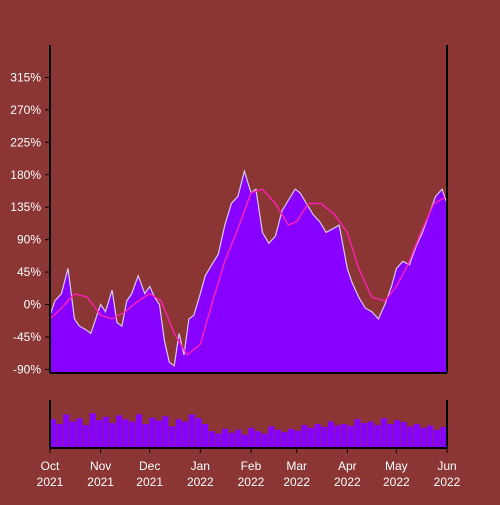 The height and width of the screenshot is (505, 500). What do you see at coordinates (25, 142) in the screenshot?
I see `y-tick-label: 225%` at bounding box center [25, 142].